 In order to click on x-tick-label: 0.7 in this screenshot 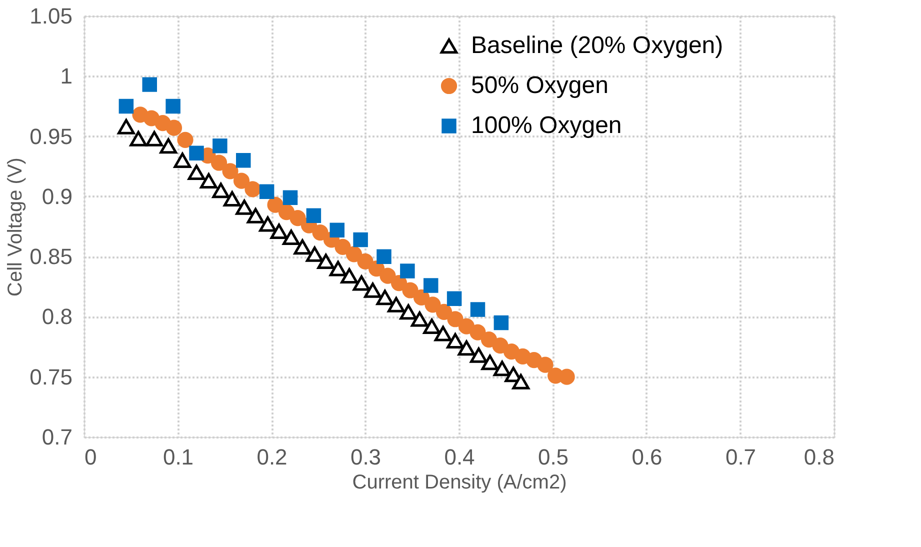, I will do `click(740, 457)`.